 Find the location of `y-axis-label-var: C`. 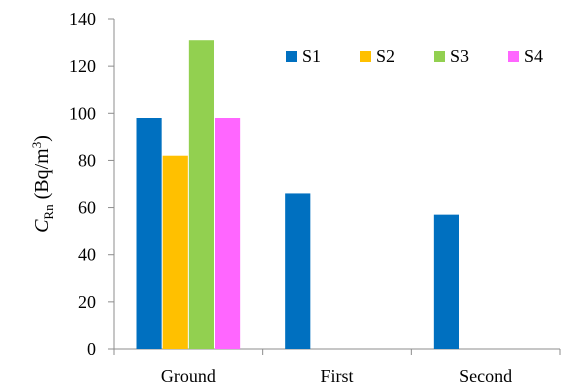

y-axis-label-var: C is located at coordinates (42, 226).